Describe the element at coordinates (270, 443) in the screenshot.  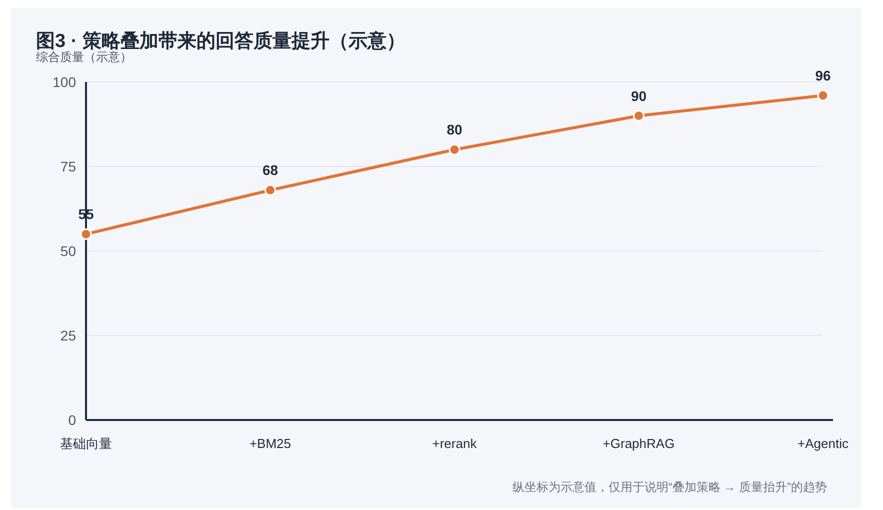
I see `x-tick-label: +BM25` at that location.